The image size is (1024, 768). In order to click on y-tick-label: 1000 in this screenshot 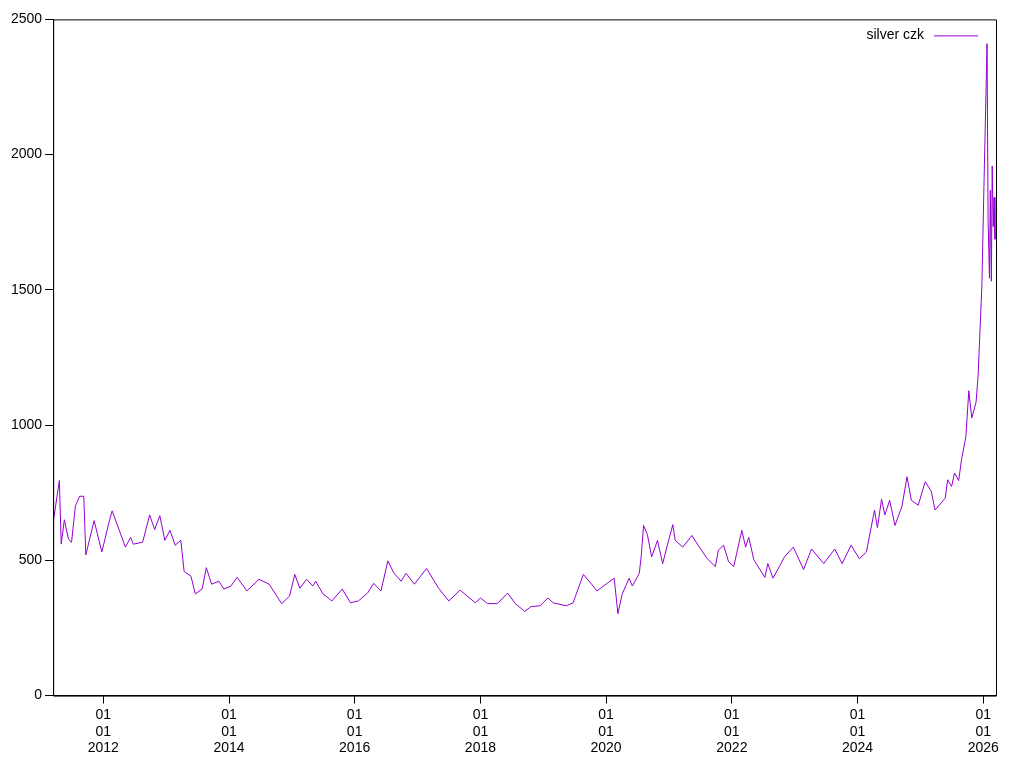, I will do `click(26, 423)`.